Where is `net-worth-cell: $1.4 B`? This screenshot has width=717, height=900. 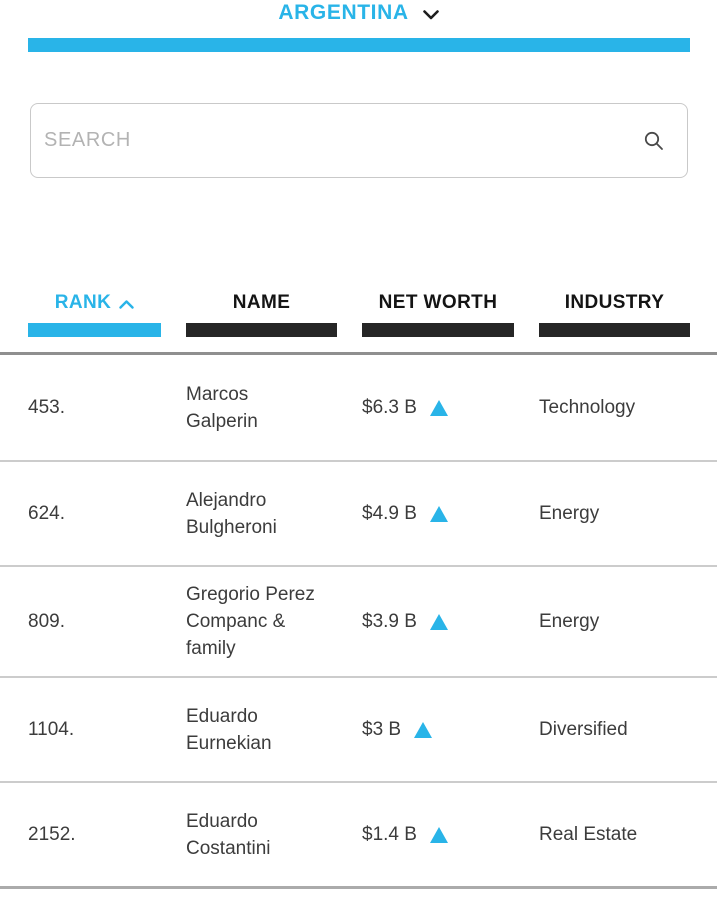 net-worth-cell: $1.4 B is located at coordinates (438, 834).